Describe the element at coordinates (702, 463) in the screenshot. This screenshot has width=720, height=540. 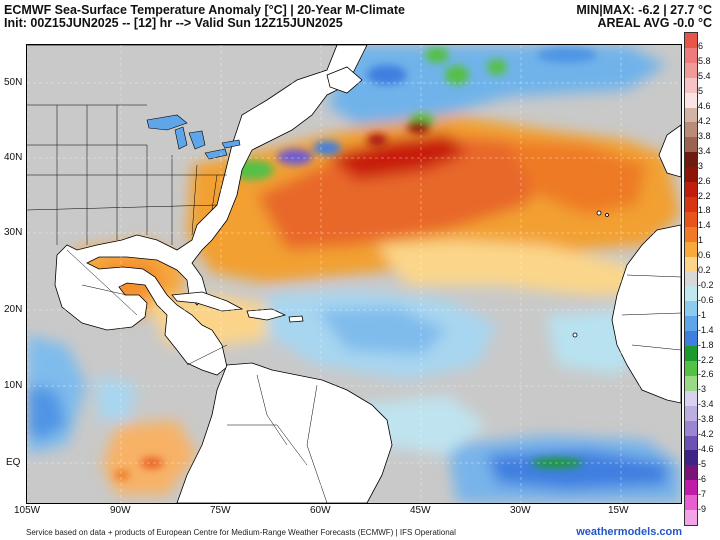
I see `colorbar-label: -5` at that location.